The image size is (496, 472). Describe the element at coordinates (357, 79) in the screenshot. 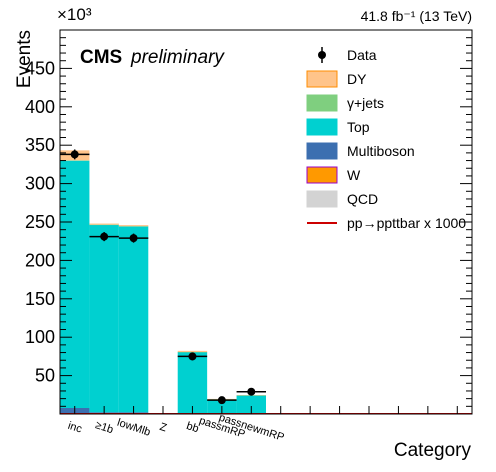

I see `legend-label-1: DY` at that location.